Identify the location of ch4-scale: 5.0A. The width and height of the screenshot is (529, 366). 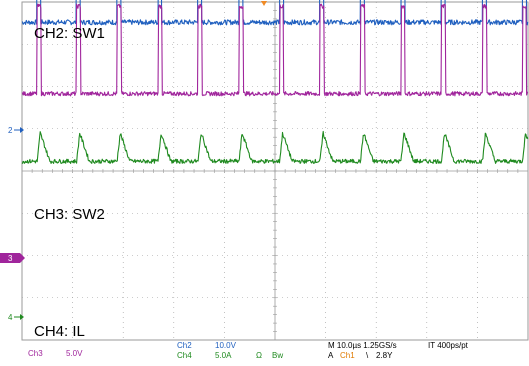
(223, 355).